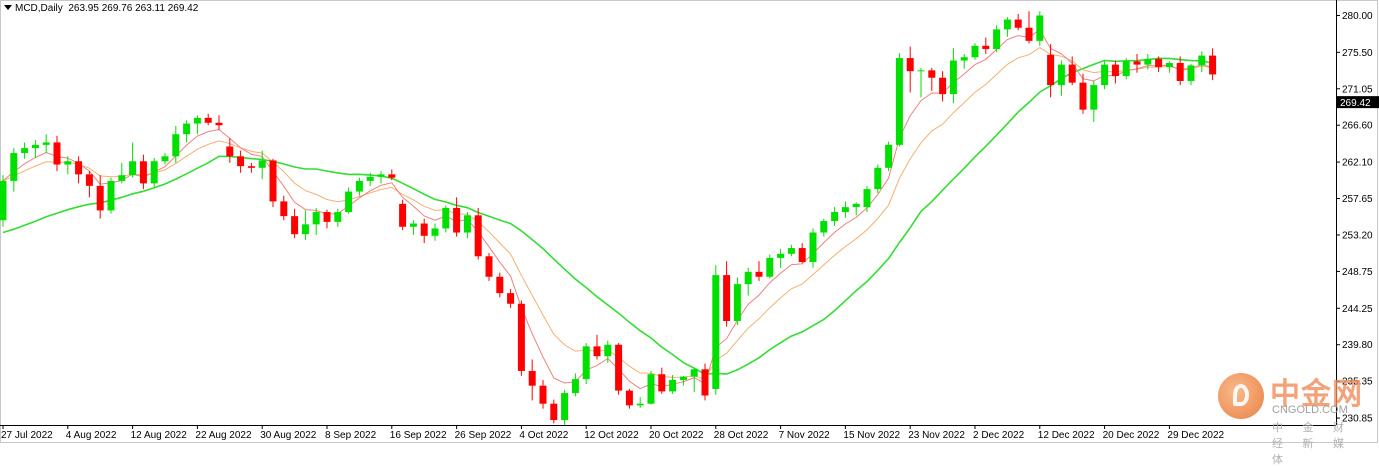 Image resolution: width=1379 pixels, height=467 pixels. Describe the element at coordinates (1195, 435) in the screenshot. I see `x-tick-label: 29 Dec 2022` at that location.